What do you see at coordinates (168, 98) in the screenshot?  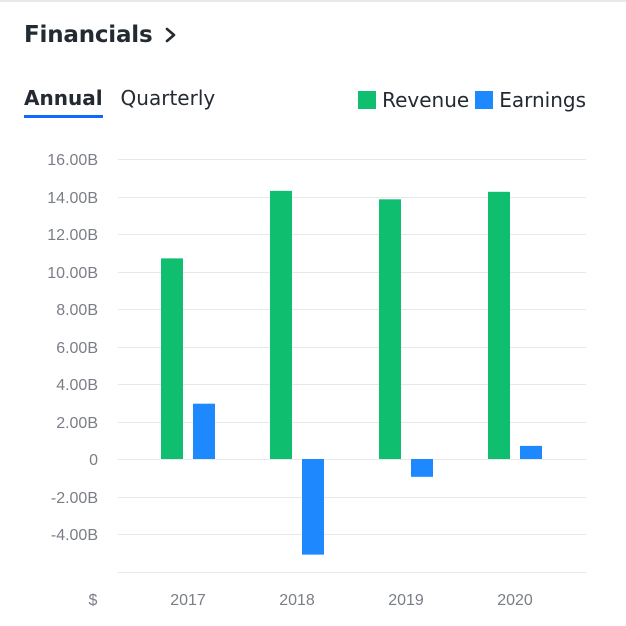 I see `tab-quarterly: Quarterly` at bounding box center [168, 98].